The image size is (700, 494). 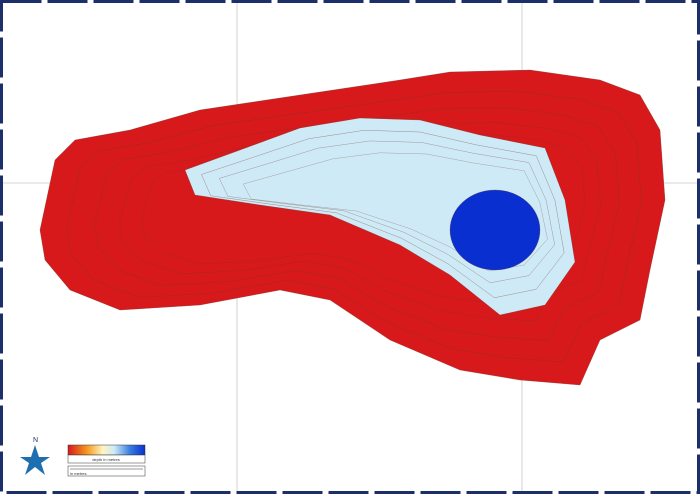 What do you see at coordinates (78, 473) in the screenshot?
I see `scale-label: in metres` at bounding box center [78, 473].